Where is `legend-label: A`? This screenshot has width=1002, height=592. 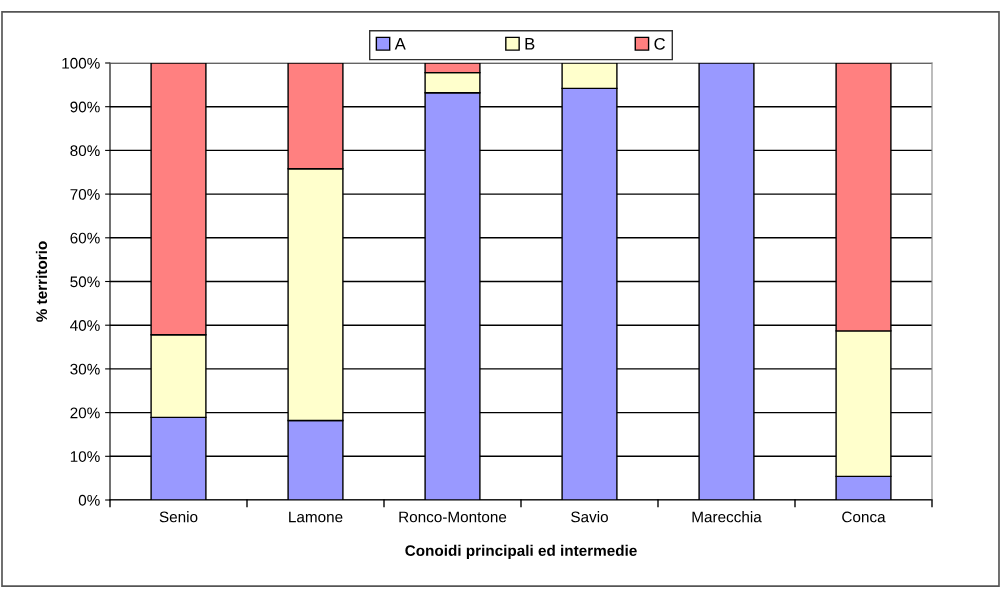
legend-label: A is located at coordinates (400, 44).